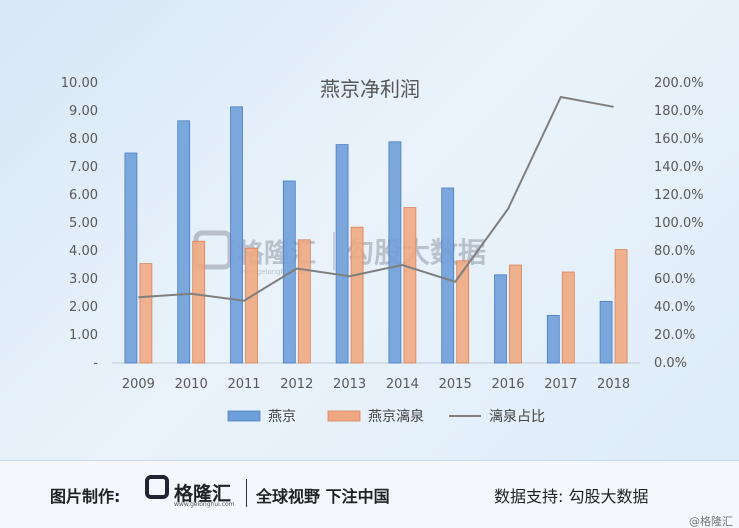 This screenshot has width=739, height=528. I want to click on x-tick-label: 2016, so click(507, 384).